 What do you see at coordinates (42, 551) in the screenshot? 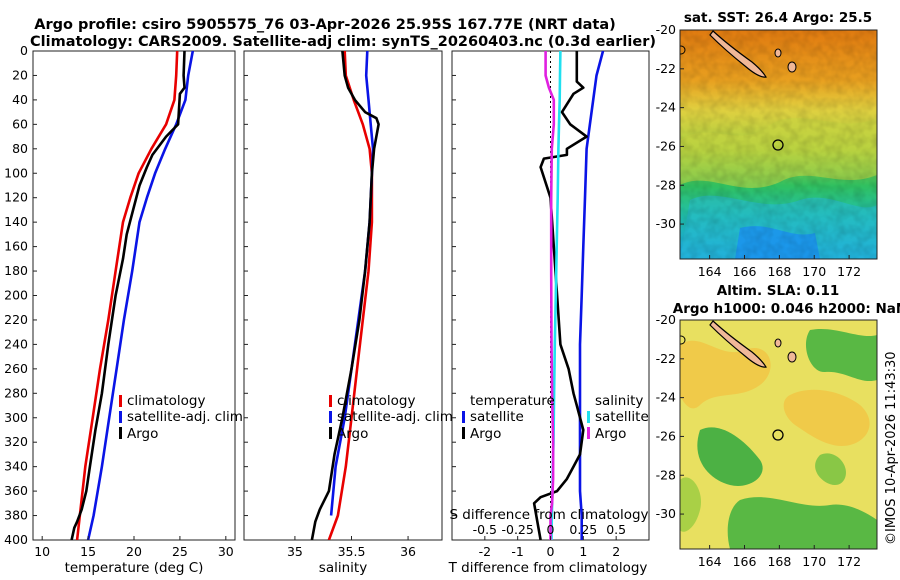
I see `x-tick-label: 10` at bounding box center [42, 551].